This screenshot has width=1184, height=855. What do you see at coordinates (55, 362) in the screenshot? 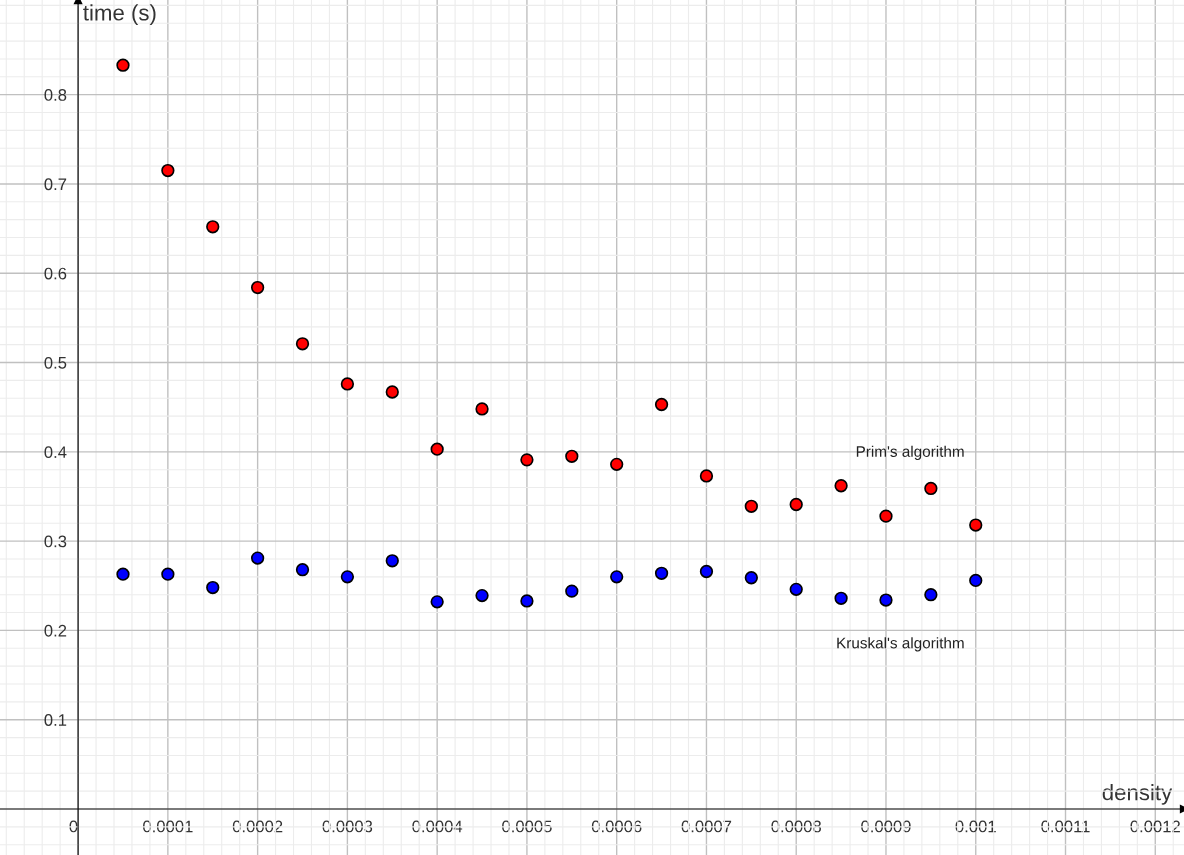
I see `y-tick-label: 0.5` at bounding box center [55, 362].